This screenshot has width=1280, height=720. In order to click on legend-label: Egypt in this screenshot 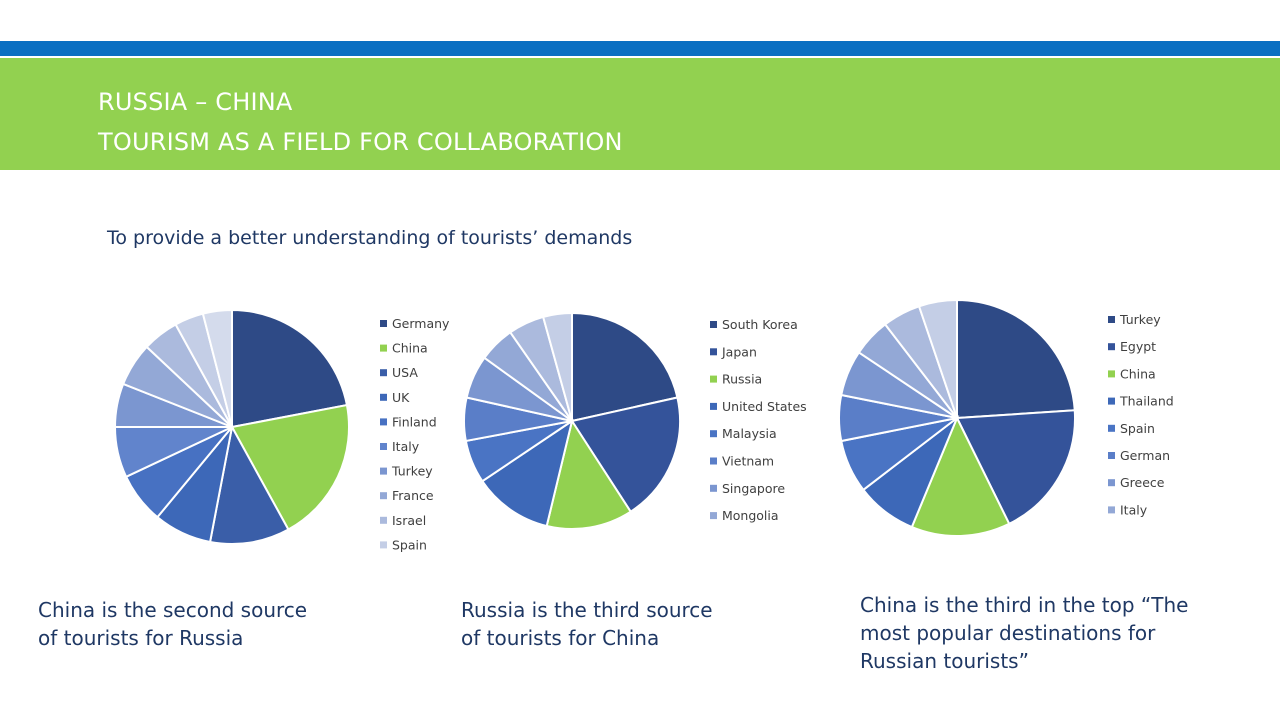, I will do `click(1138, 346)`.